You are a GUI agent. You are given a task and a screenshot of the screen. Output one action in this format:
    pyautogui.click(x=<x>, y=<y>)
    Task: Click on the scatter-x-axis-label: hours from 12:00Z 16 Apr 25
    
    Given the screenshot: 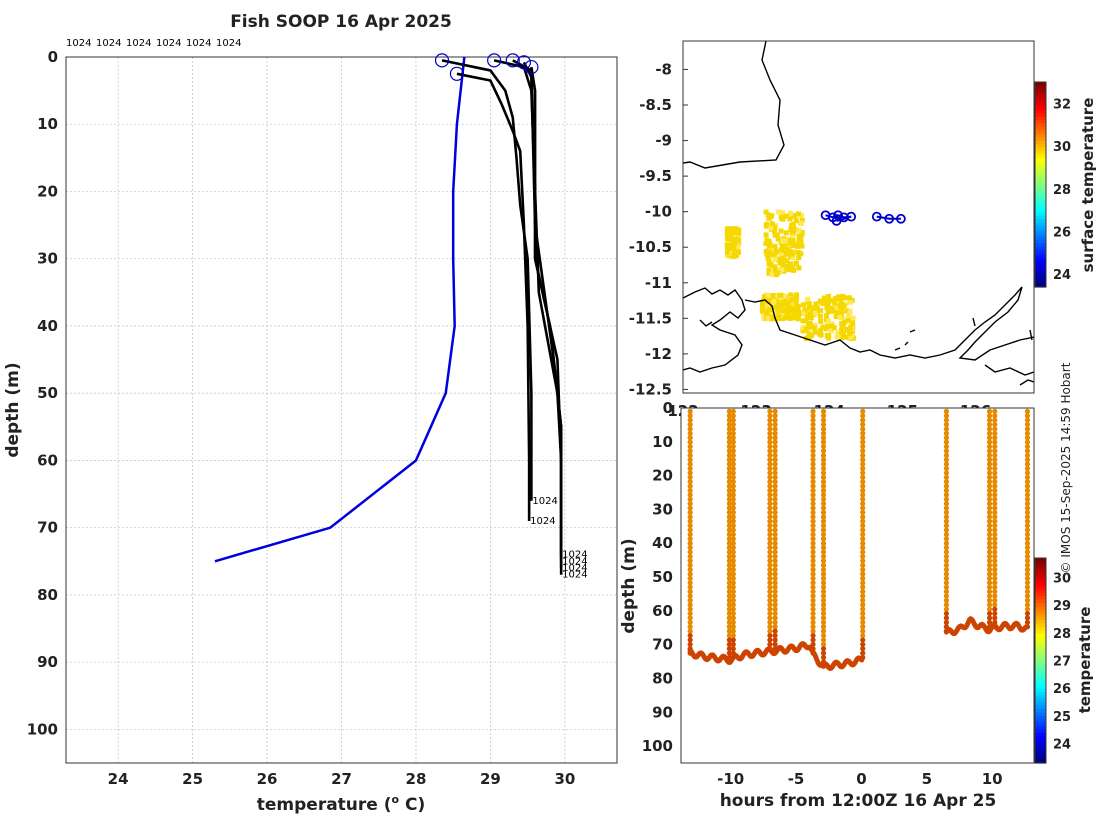 What is the action you would take?
    pyautogui.click(x=858, y=801)
    